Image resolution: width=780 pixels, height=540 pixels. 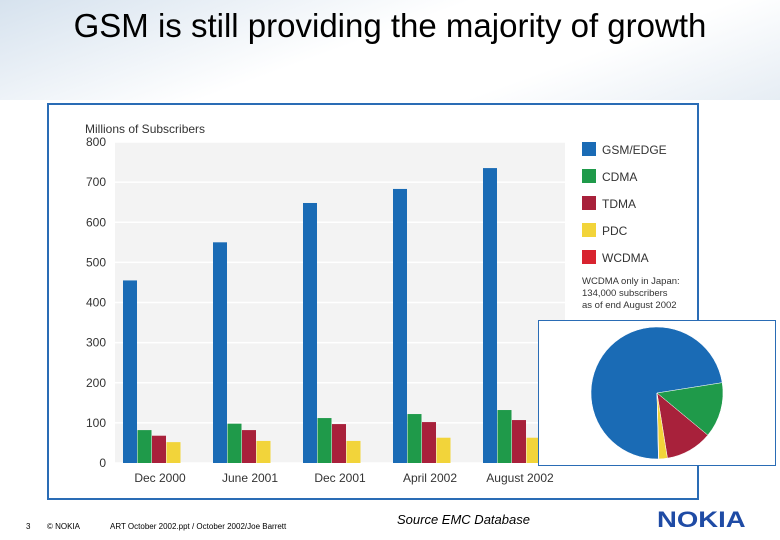 I want to click on bar-pdc-june-2001, so click(x=263, y=451).